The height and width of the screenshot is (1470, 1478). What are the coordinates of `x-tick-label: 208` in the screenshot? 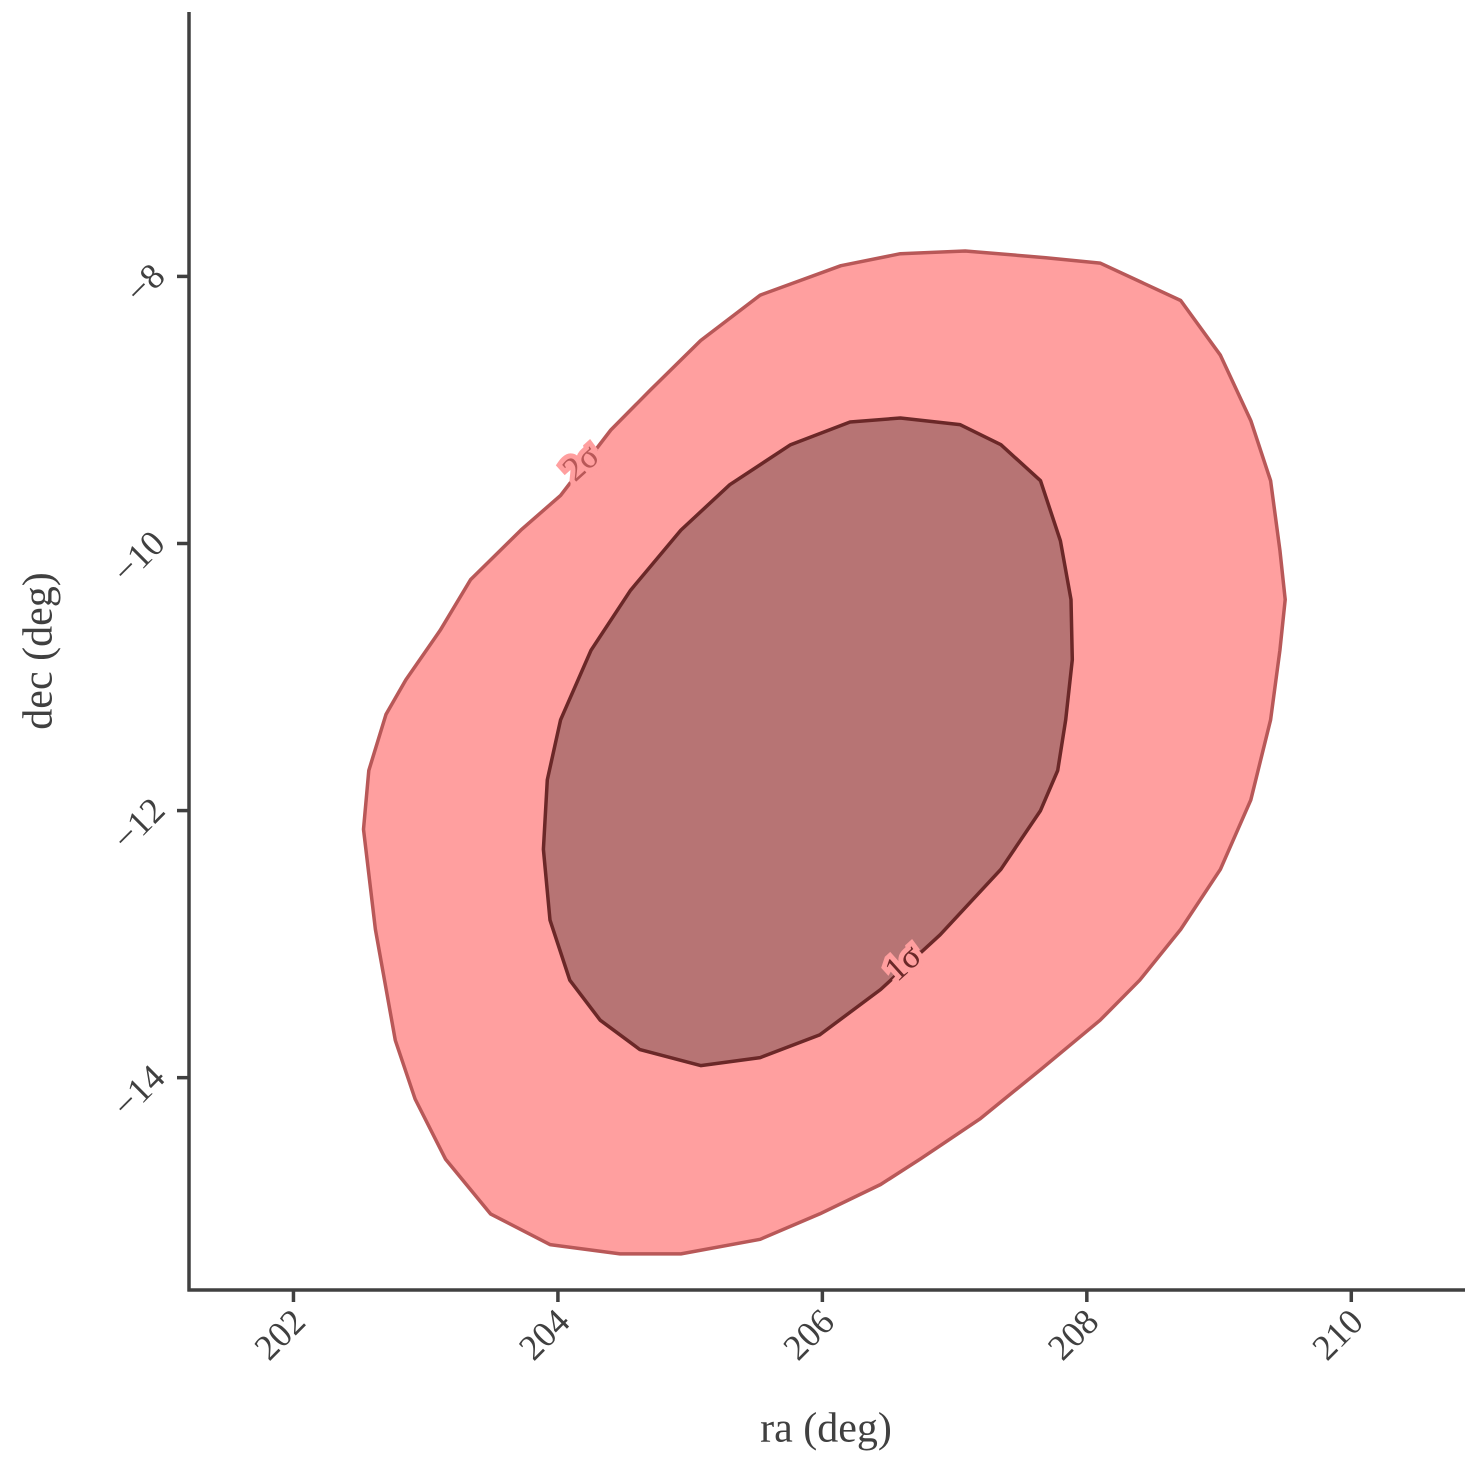 It's located at (1073, 1334).